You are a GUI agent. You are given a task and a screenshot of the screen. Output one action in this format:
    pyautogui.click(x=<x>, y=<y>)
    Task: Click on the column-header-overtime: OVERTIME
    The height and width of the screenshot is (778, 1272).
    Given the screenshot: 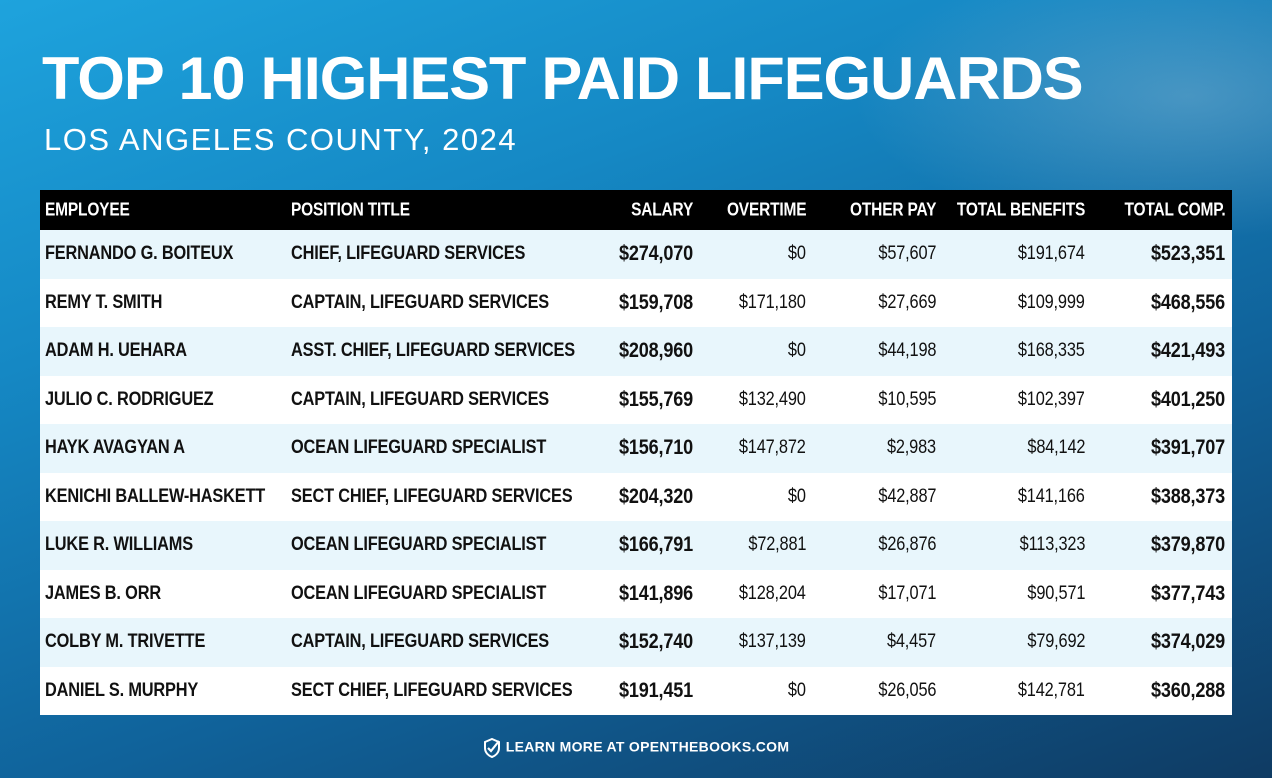 What is the action you would take?
    pyautogui.click(x=766, y=209)
    